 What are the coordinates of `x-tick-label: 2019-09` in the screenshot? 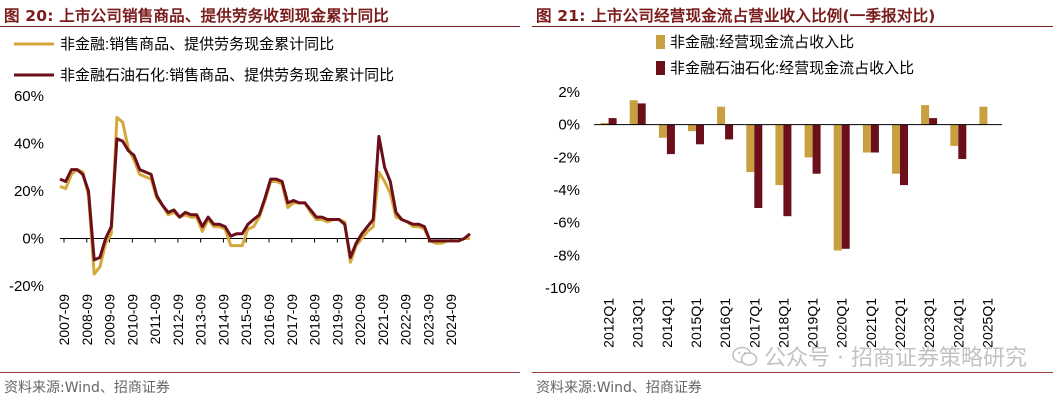 It's located at (337, 320).